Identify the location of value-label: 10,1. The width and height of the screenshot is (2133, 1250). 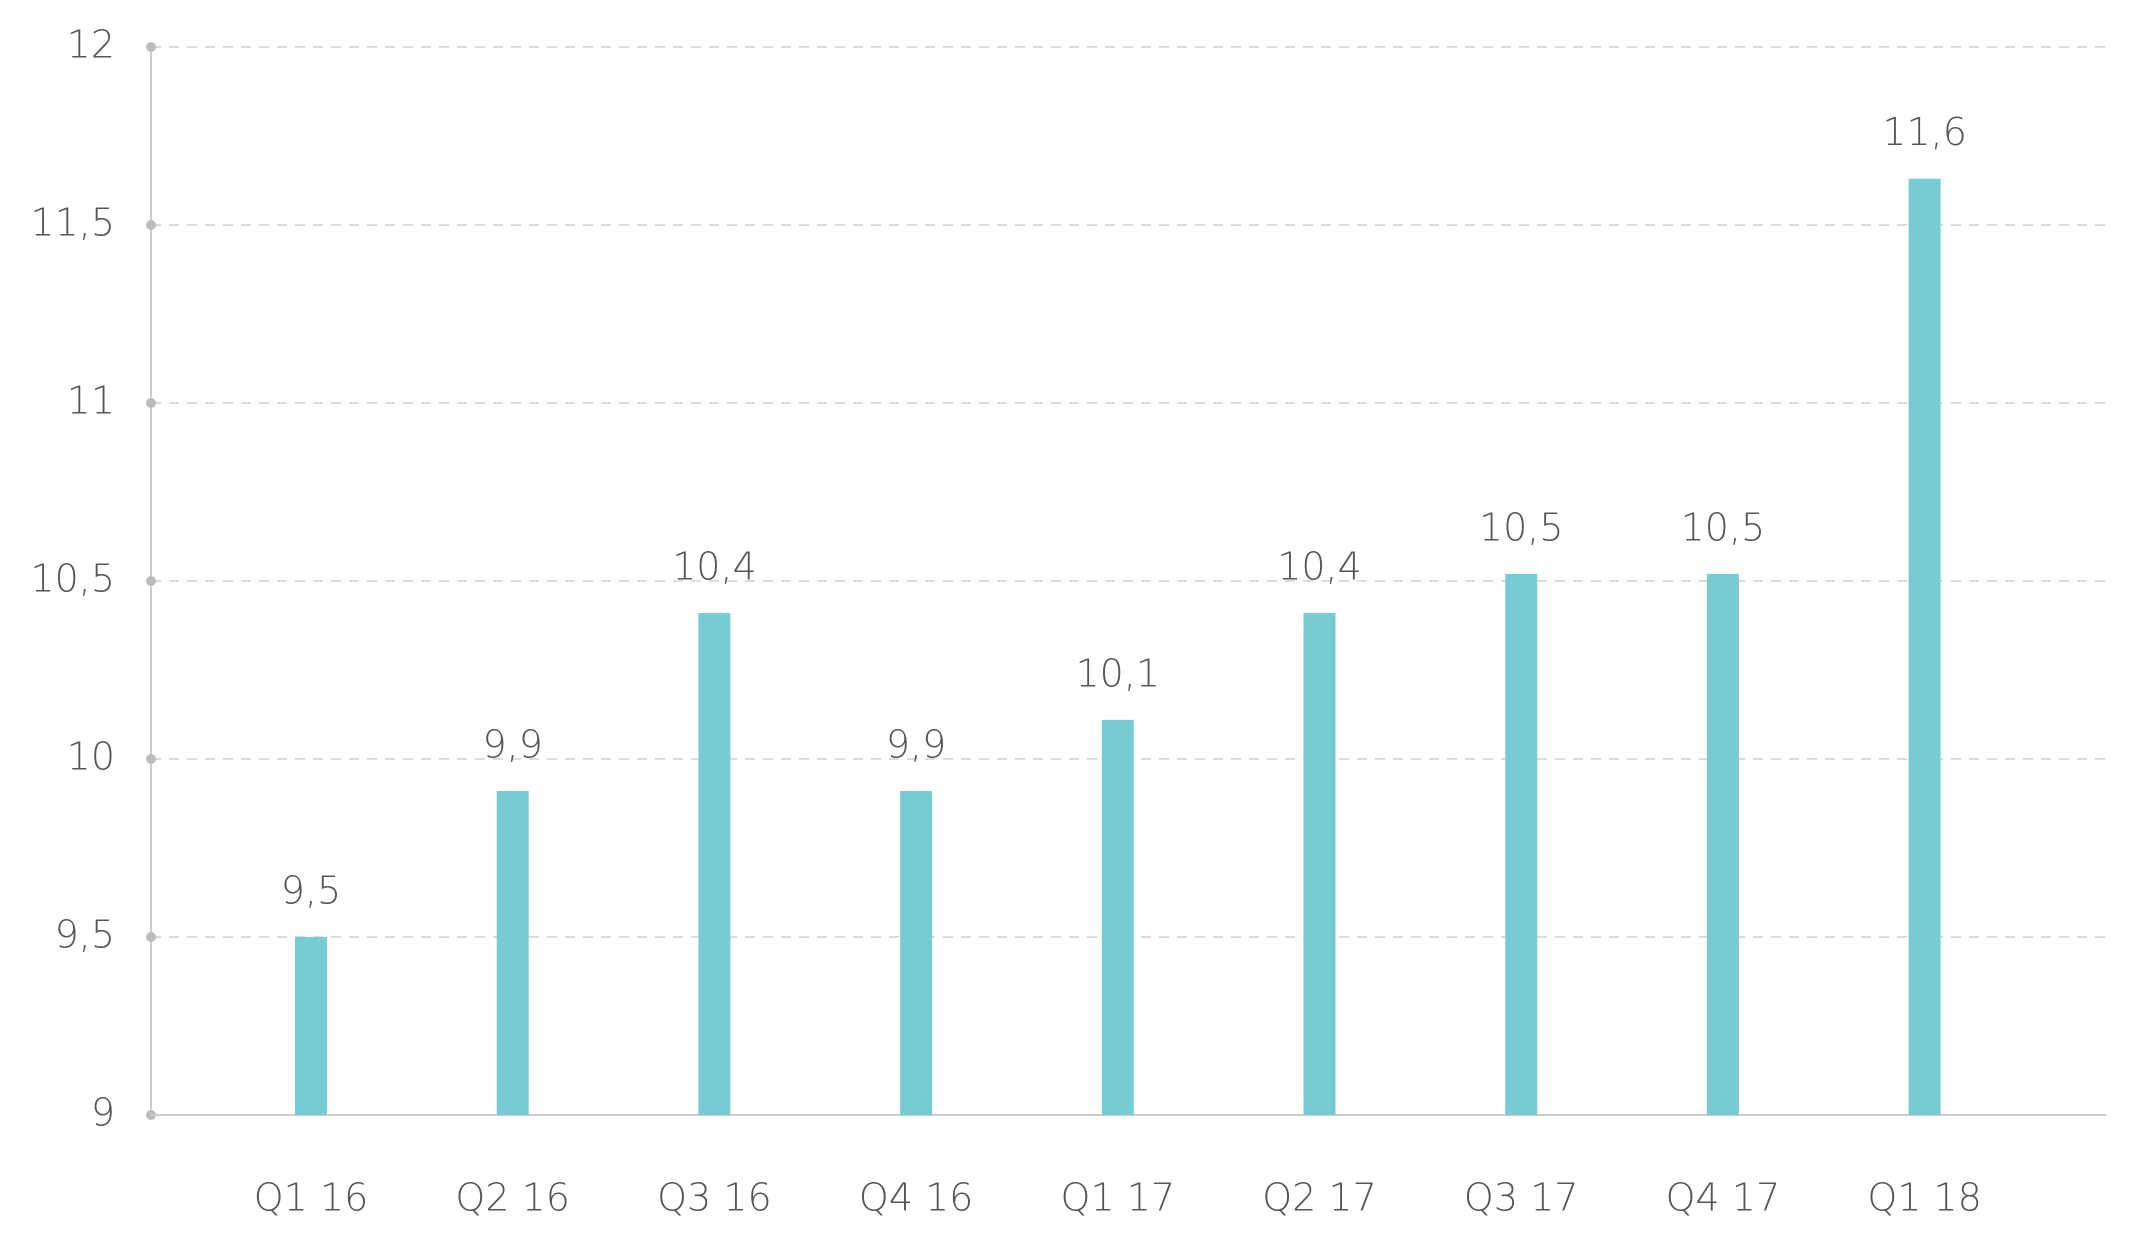
(1117, 673).